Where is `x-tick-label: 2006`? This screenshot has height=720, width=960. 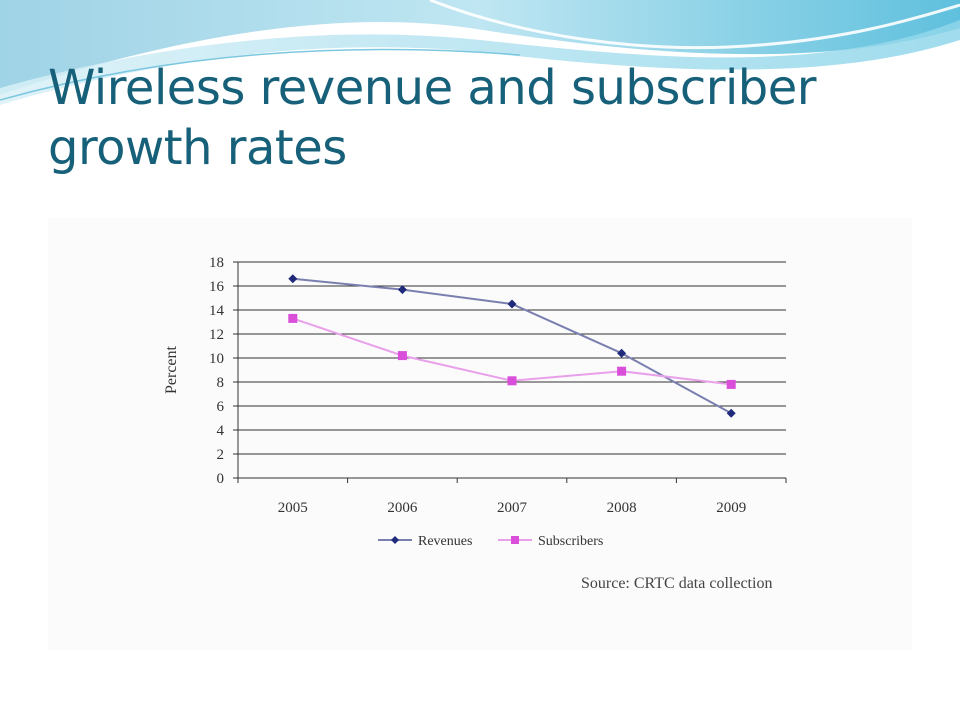 x-tick-label: 2006 is located at coordinates (402, 508).